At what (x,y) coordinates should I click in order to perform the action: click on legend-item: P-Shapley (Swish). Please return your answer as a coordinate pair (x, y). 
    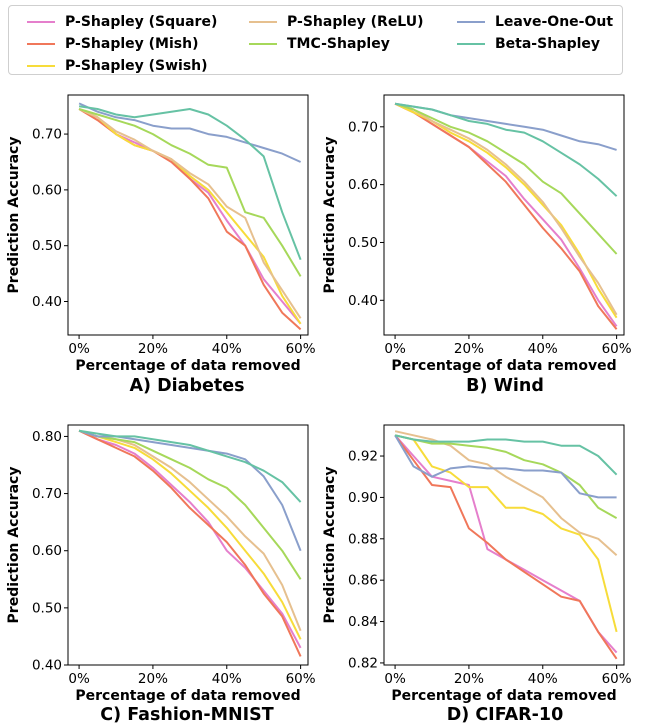
    Looking at the image, I should click on (117, 66).